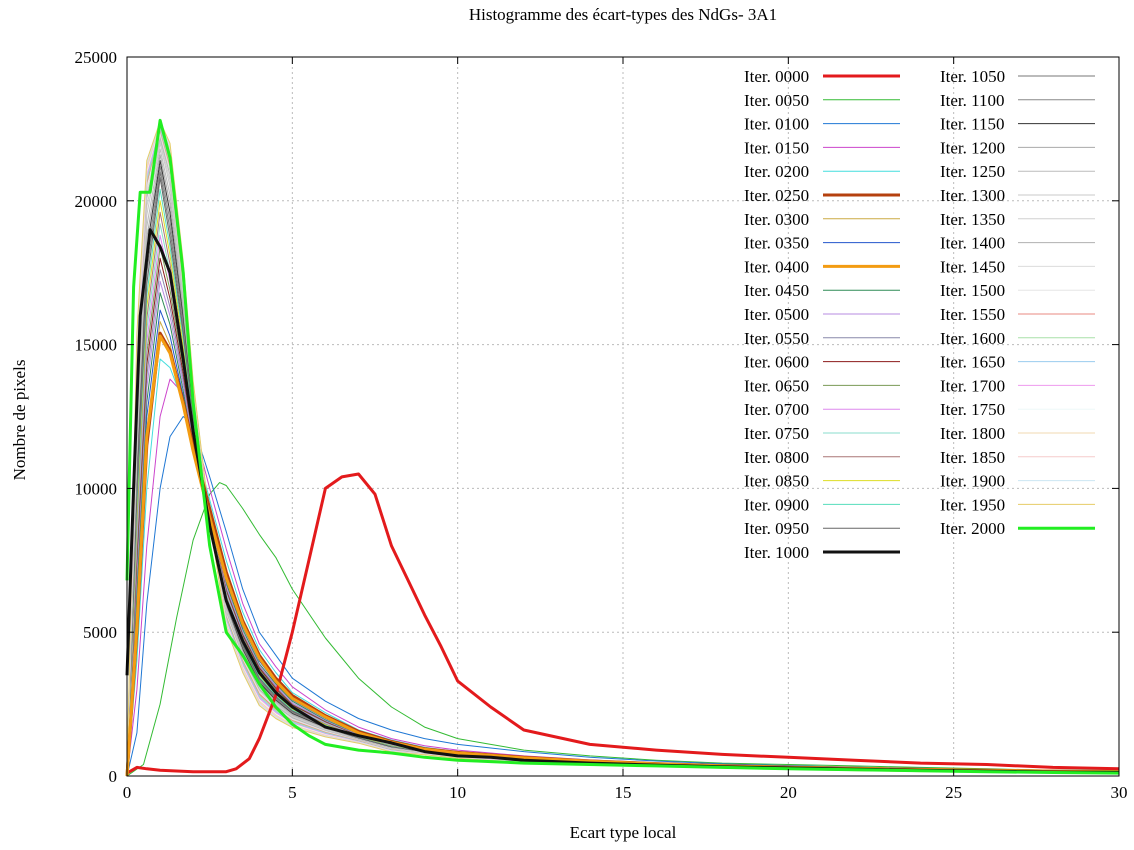 Image resolution: width=1134 pixels, height=850 pixels. I want to click on legend-label: Iter. 0500, so click(776, 314).